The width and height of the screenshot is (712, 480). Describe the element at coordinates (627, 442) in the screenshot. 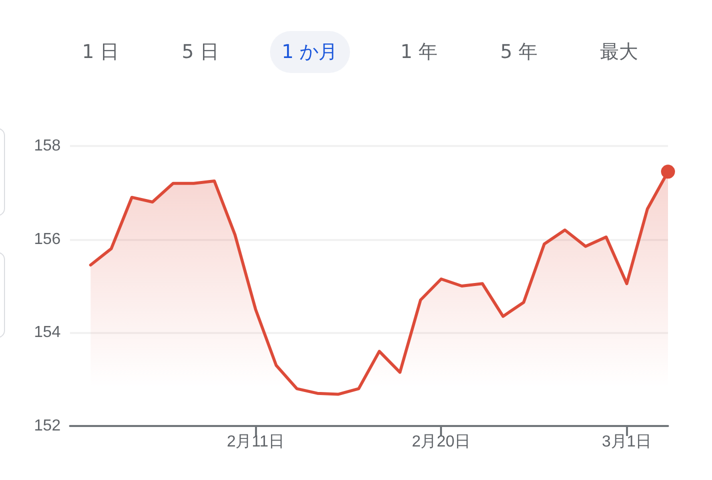

I see `x-tick-label: 3月1日` at that location.